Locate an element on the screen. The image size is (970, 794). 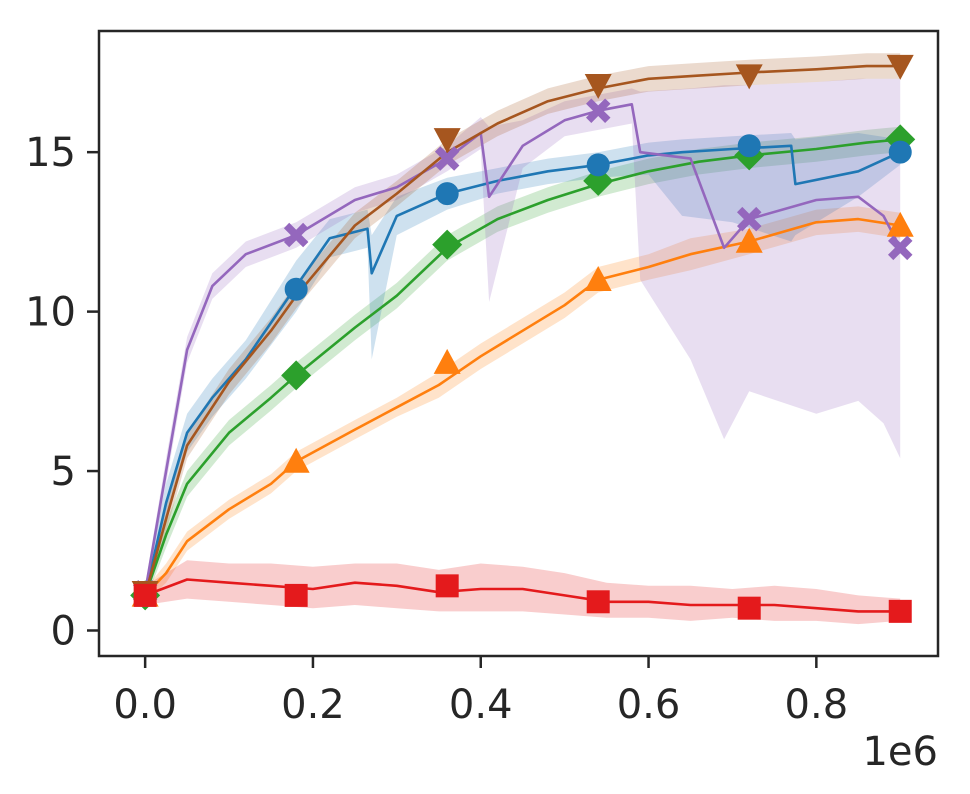
x-tick-label: 0.6 is located at coordinates (649, 705).